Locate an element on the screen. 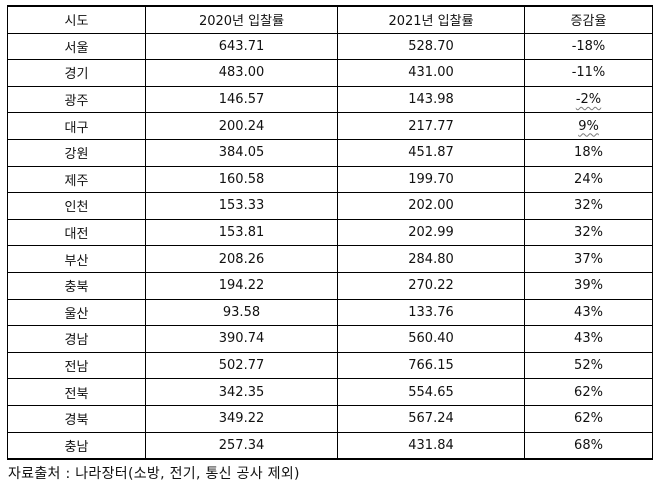 The image size is (660, 491). cell-region: 충북 is located at coordinates (76, 285).